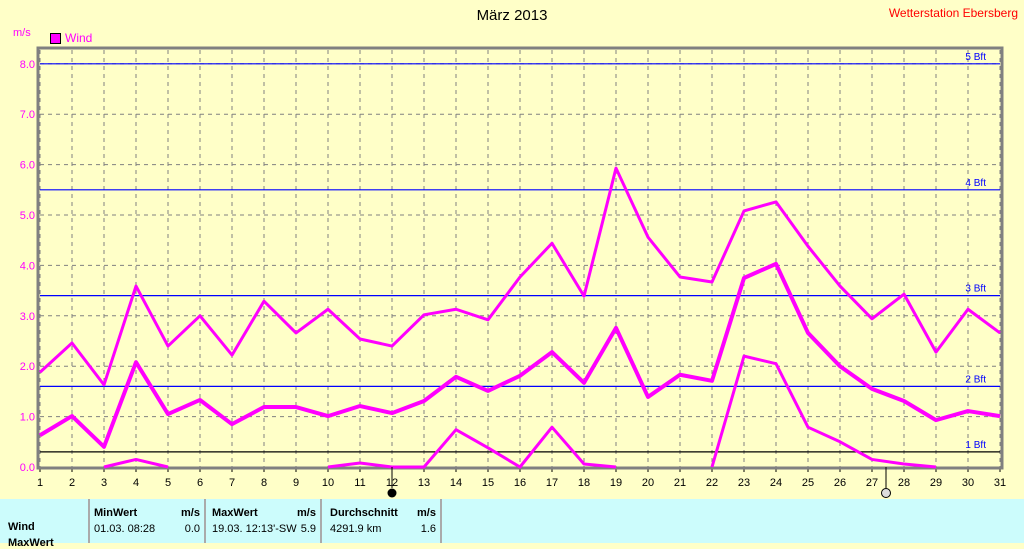 This screenshot has height=549, width=1024. What do you see at coordinates (328, 483) in the screenshot?
I see `x-tick-label: 10` at bounding box center [328, 483].